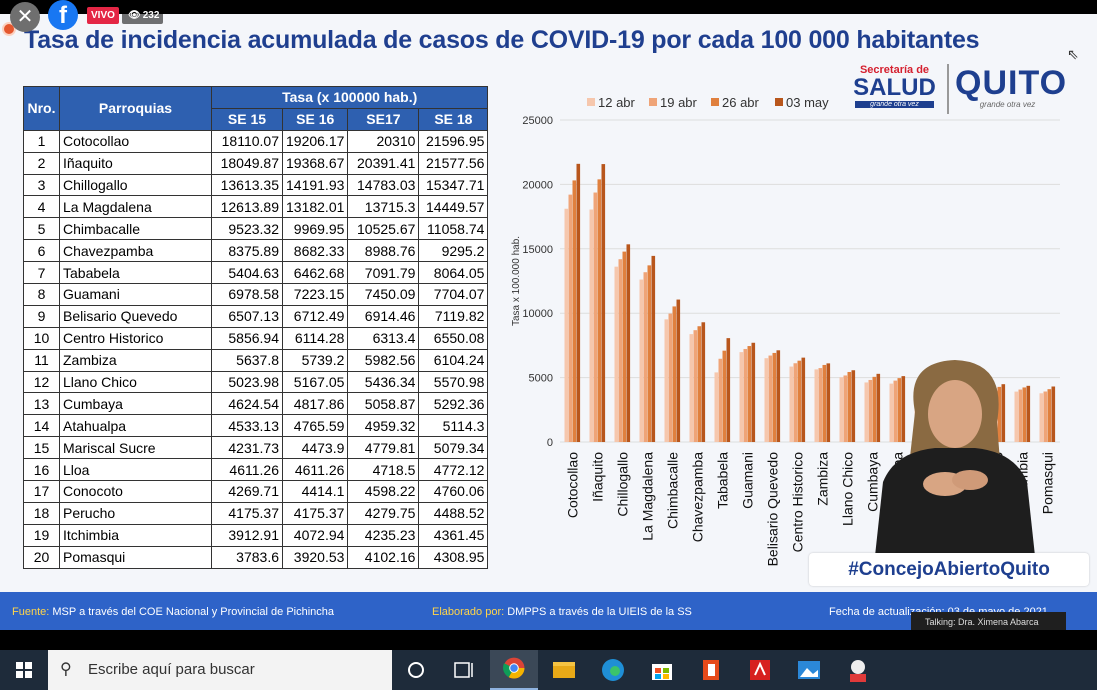 The width and height of the screenshot is (1097, 690). Describe the element at coordinates (464, 670) in the screenshot. I see `task-view-icon` at that location.